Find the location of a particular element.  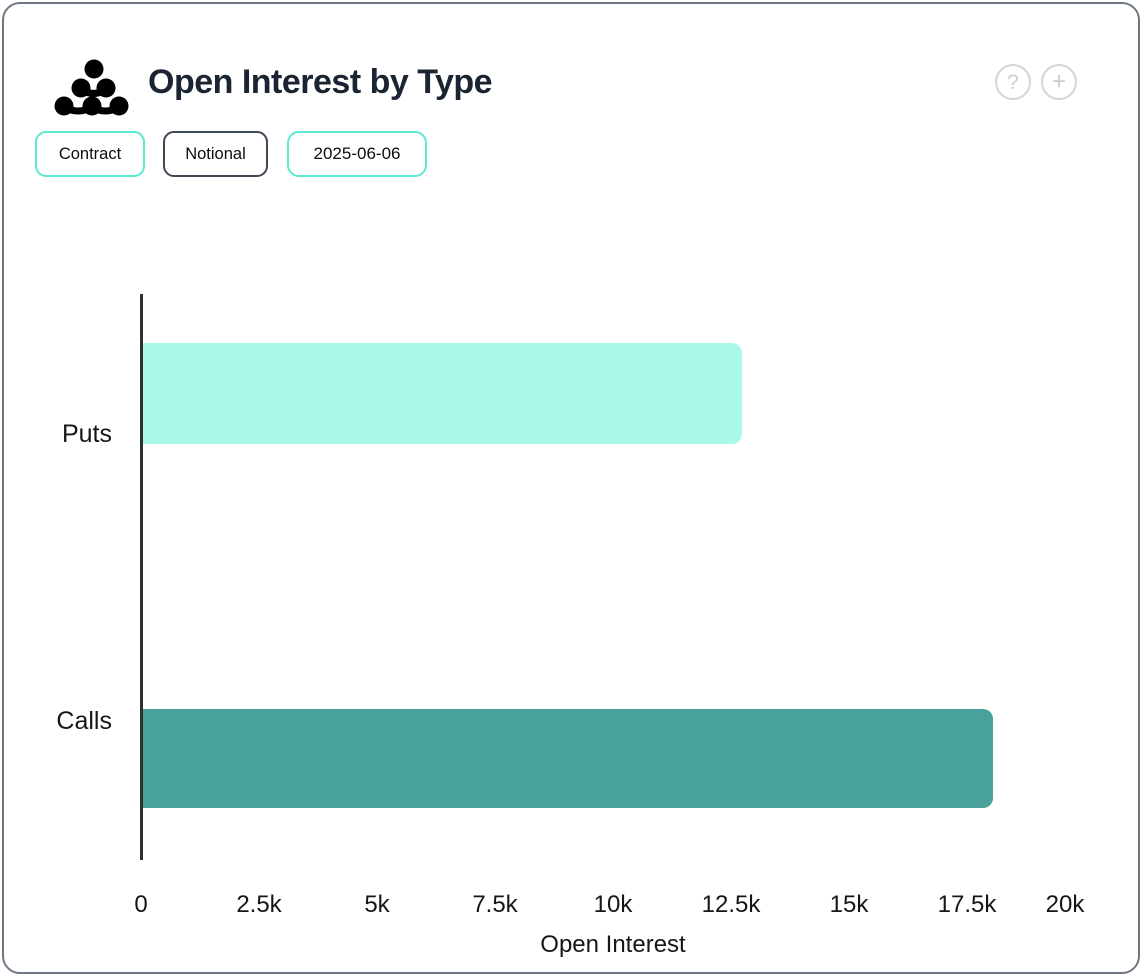

bar-puts is located at coordinates (442, 393).